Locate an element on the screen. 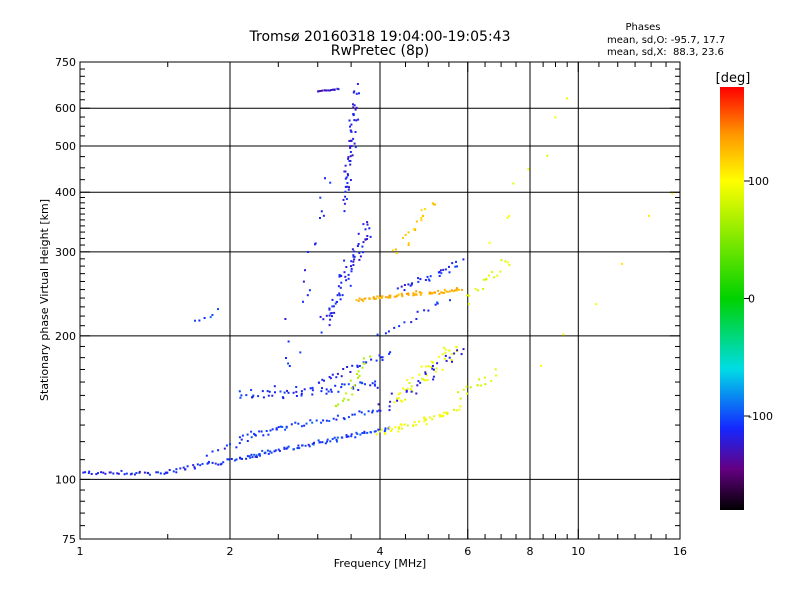 This screenshot has width=800, height=600. y-axis-label: Stationary phase Virtual Height [km] is located at coordinates (44, 300).